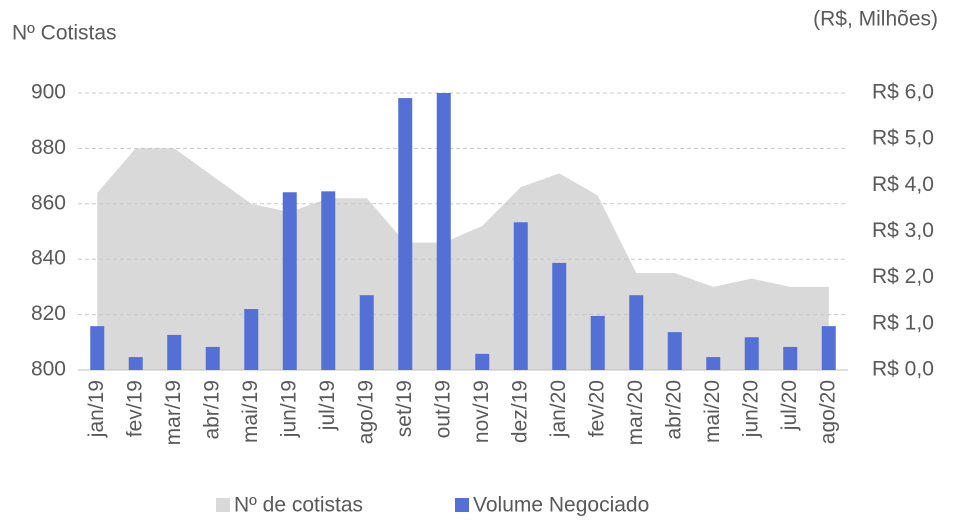  I want to click on x-tick-label: abr/19, so click(211, 410).